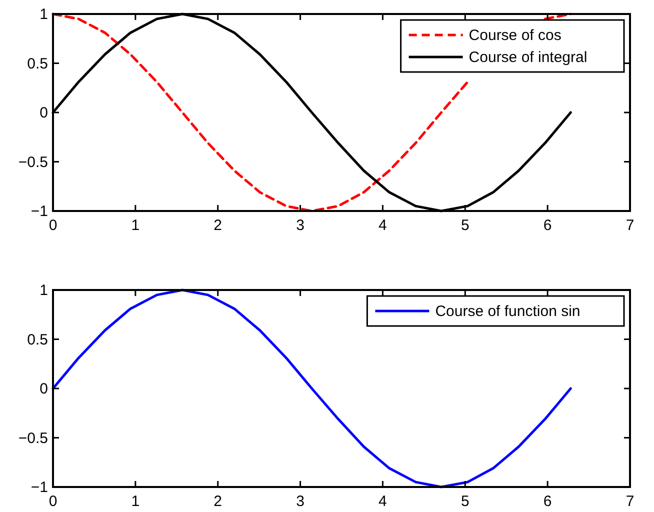 The image size is (654, 512). I want to click on legend-label: Course of function sin, so click(507, 311).